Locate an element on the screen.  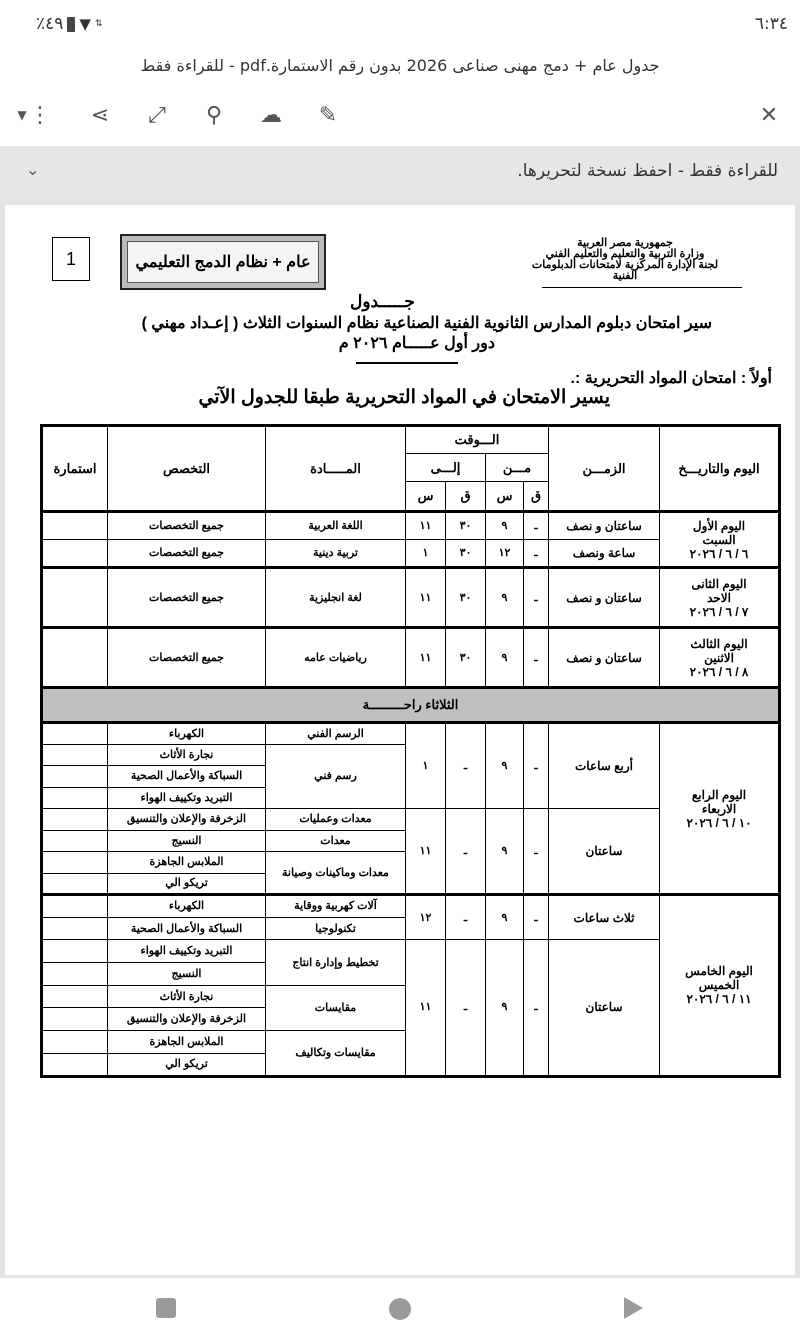
day-label-line: اليوم الخامس is located at coordinates (719, 971).